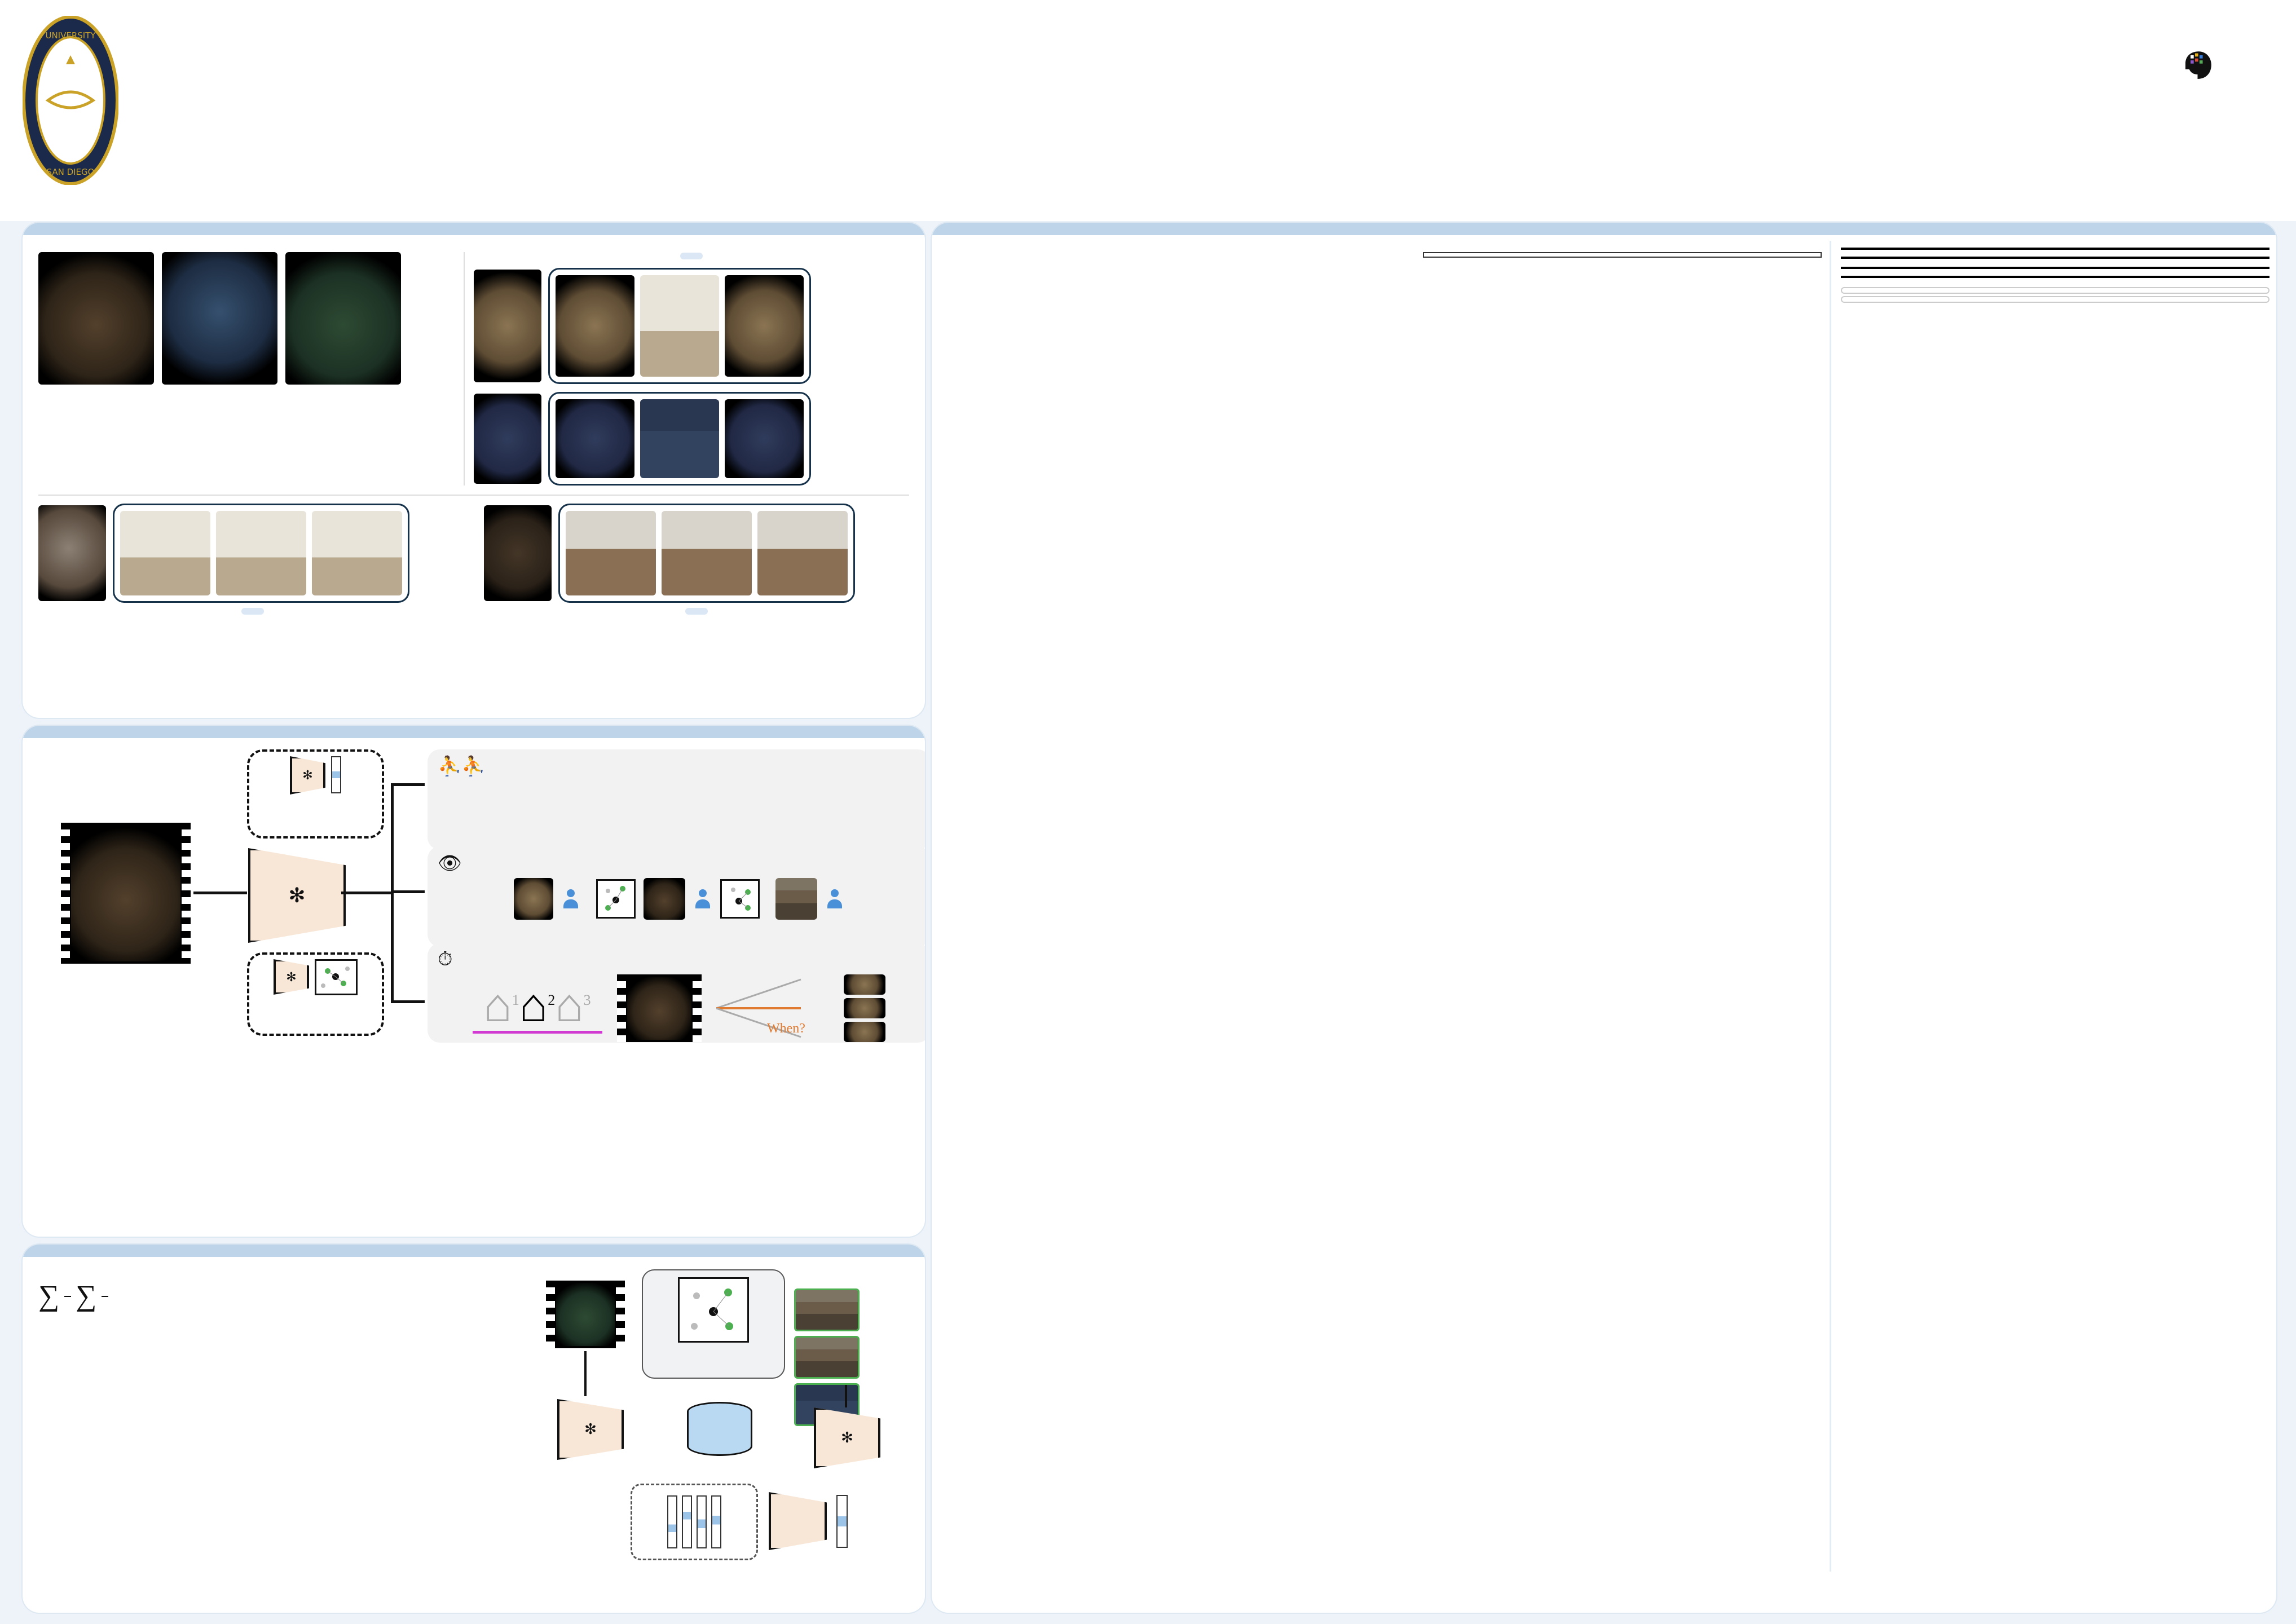 Image resolution: width=2296 pixels, height=1624 pixels. What do you see at coordinates (2219, 65) in the screenshot?
I see `icml-logo` at bounding box center [2219, 65].